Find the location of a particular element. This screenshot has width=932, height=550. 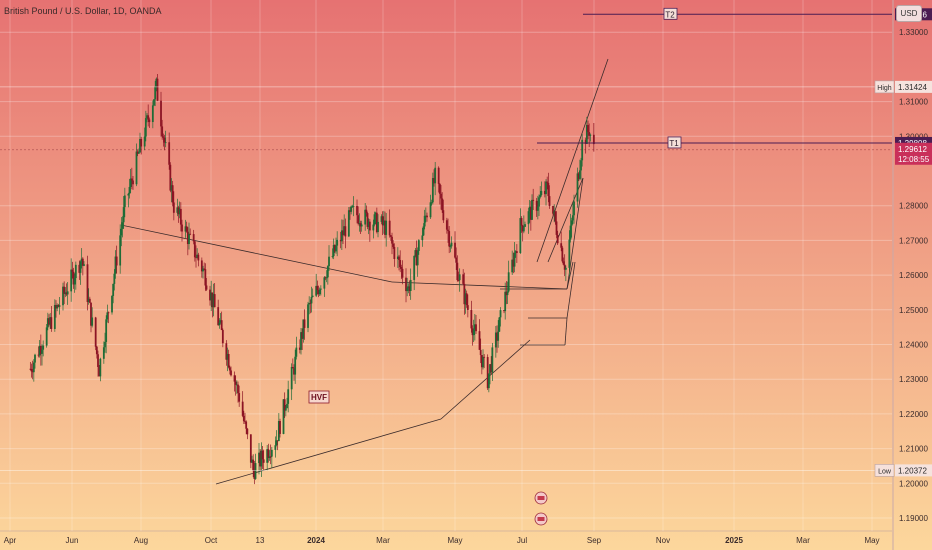

hvf-annotation-label: HVF is located at coordinates (319, 397).